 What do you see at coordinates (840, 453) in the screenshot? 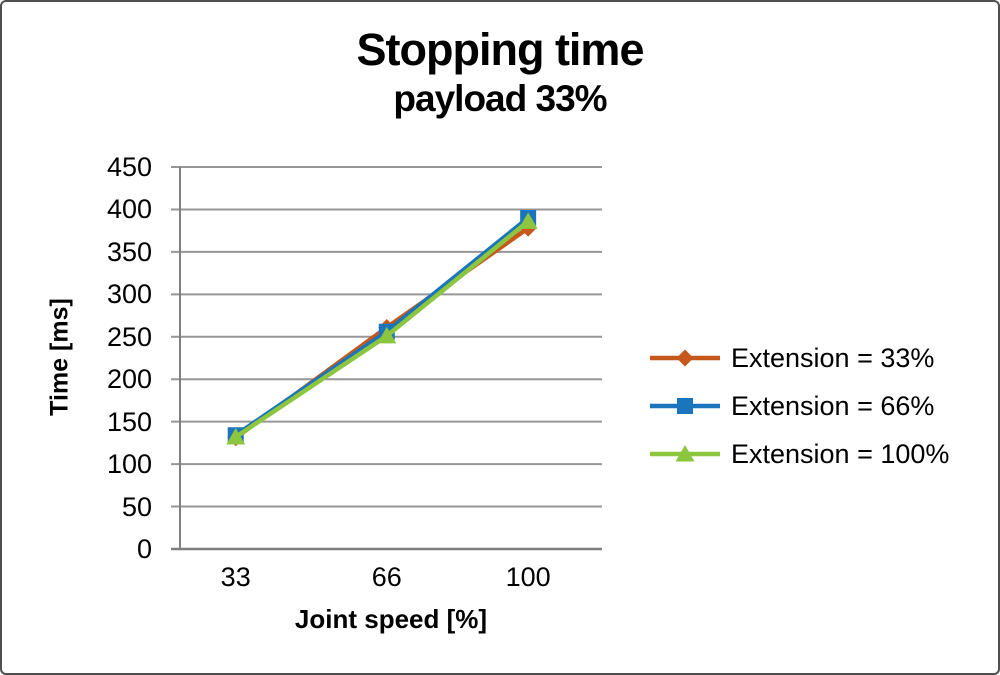
I see `legend-label: Extension = 100%` at bounding box center [840, 453].